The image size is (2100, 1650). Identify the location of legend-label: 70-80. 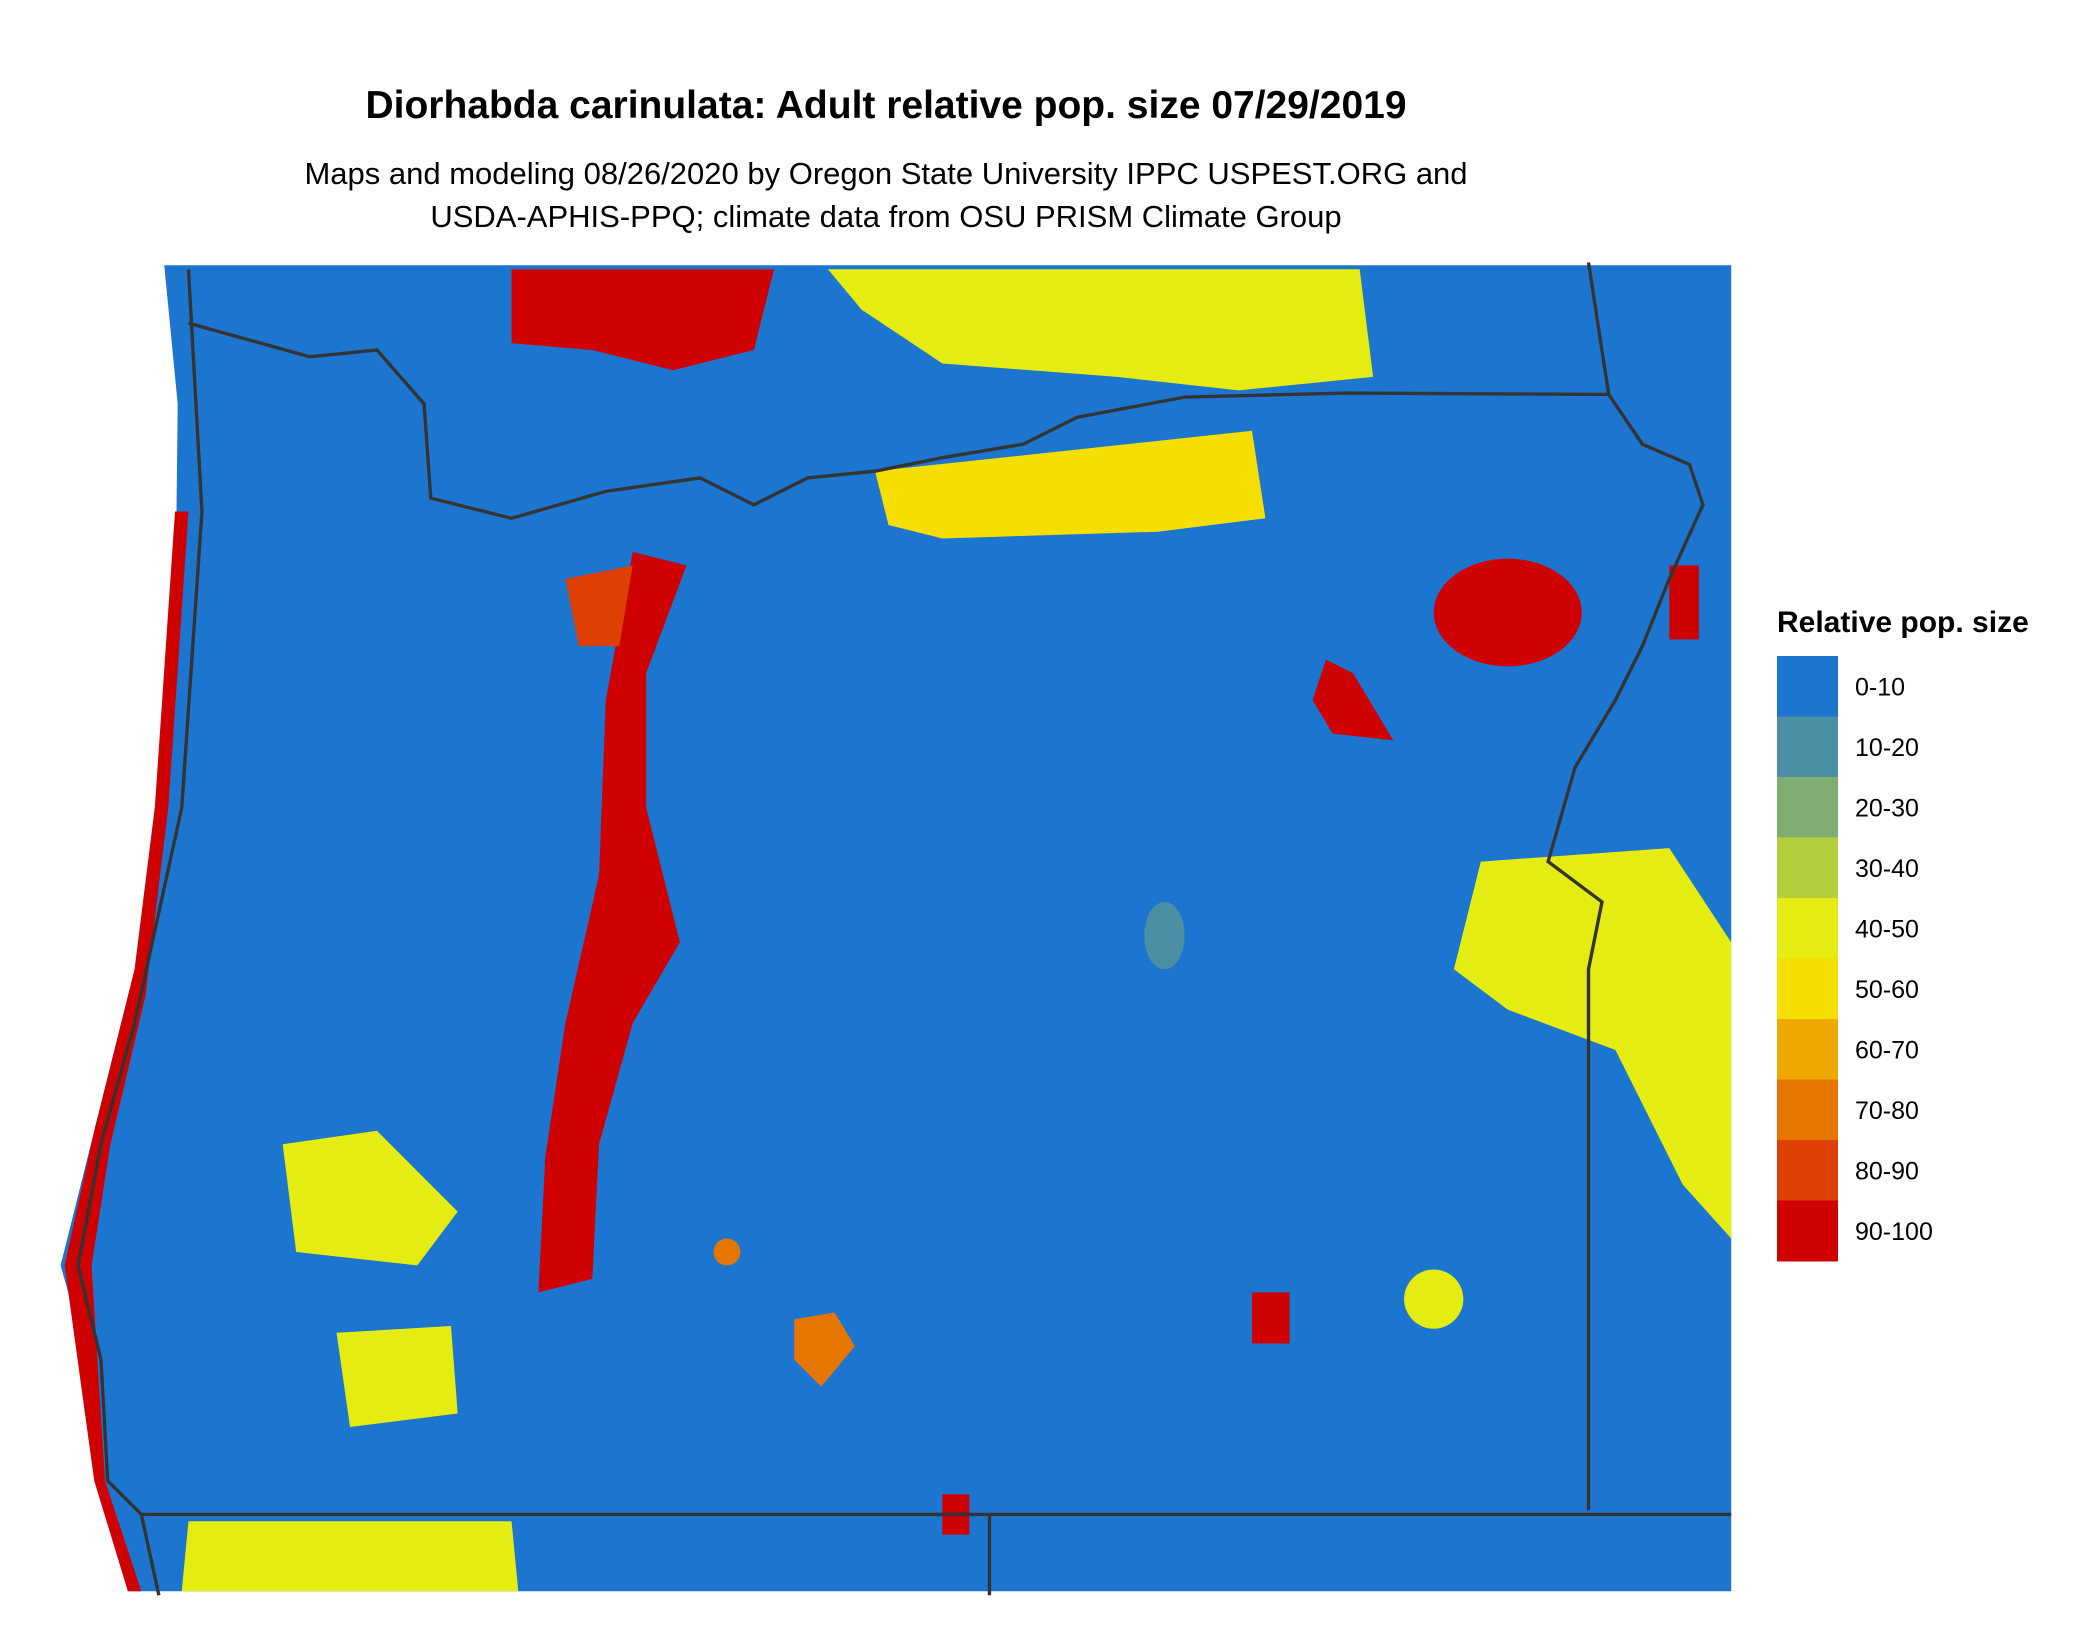
(1887, 1111).